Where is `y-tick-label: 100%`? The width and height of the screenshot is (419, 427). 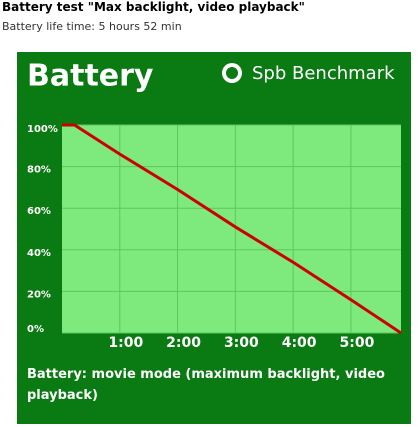
y-tick-label: 100% is located at coordinates (42, 129).